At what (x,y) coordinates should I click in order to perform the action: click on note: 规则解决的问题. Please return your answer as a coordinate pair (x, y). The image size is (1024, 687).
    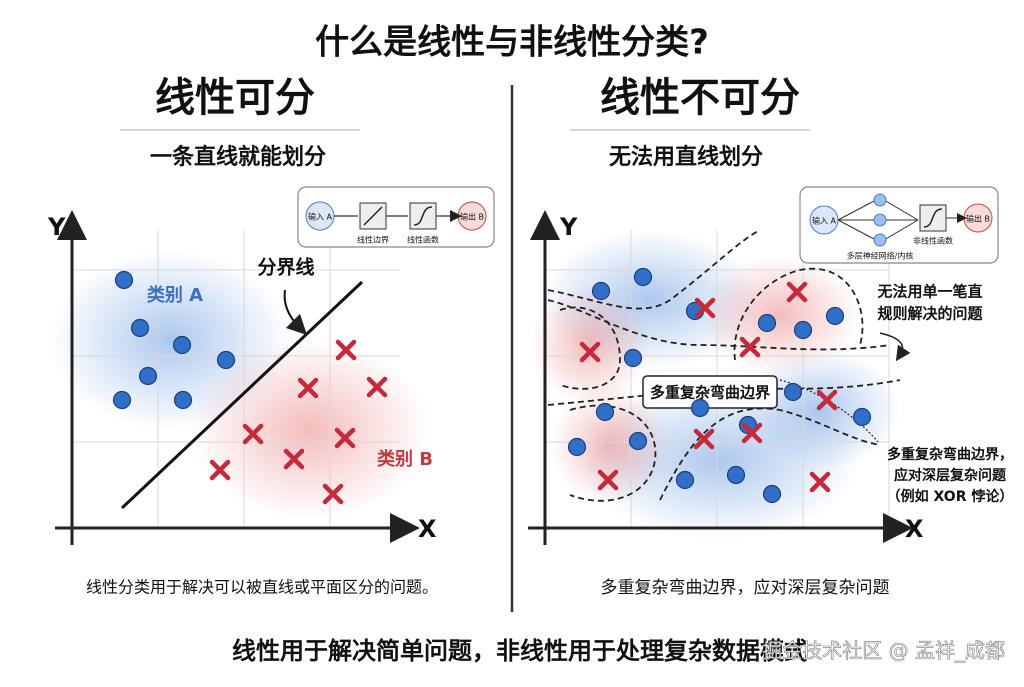
    Looking at the image, I should click on (930, 314).